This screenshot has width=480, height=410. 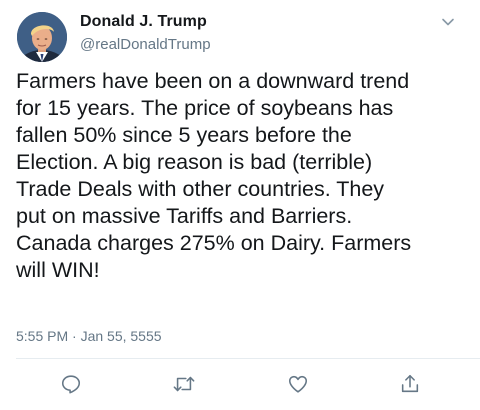 I want to click on share-icon, so click(x=410, y=383).